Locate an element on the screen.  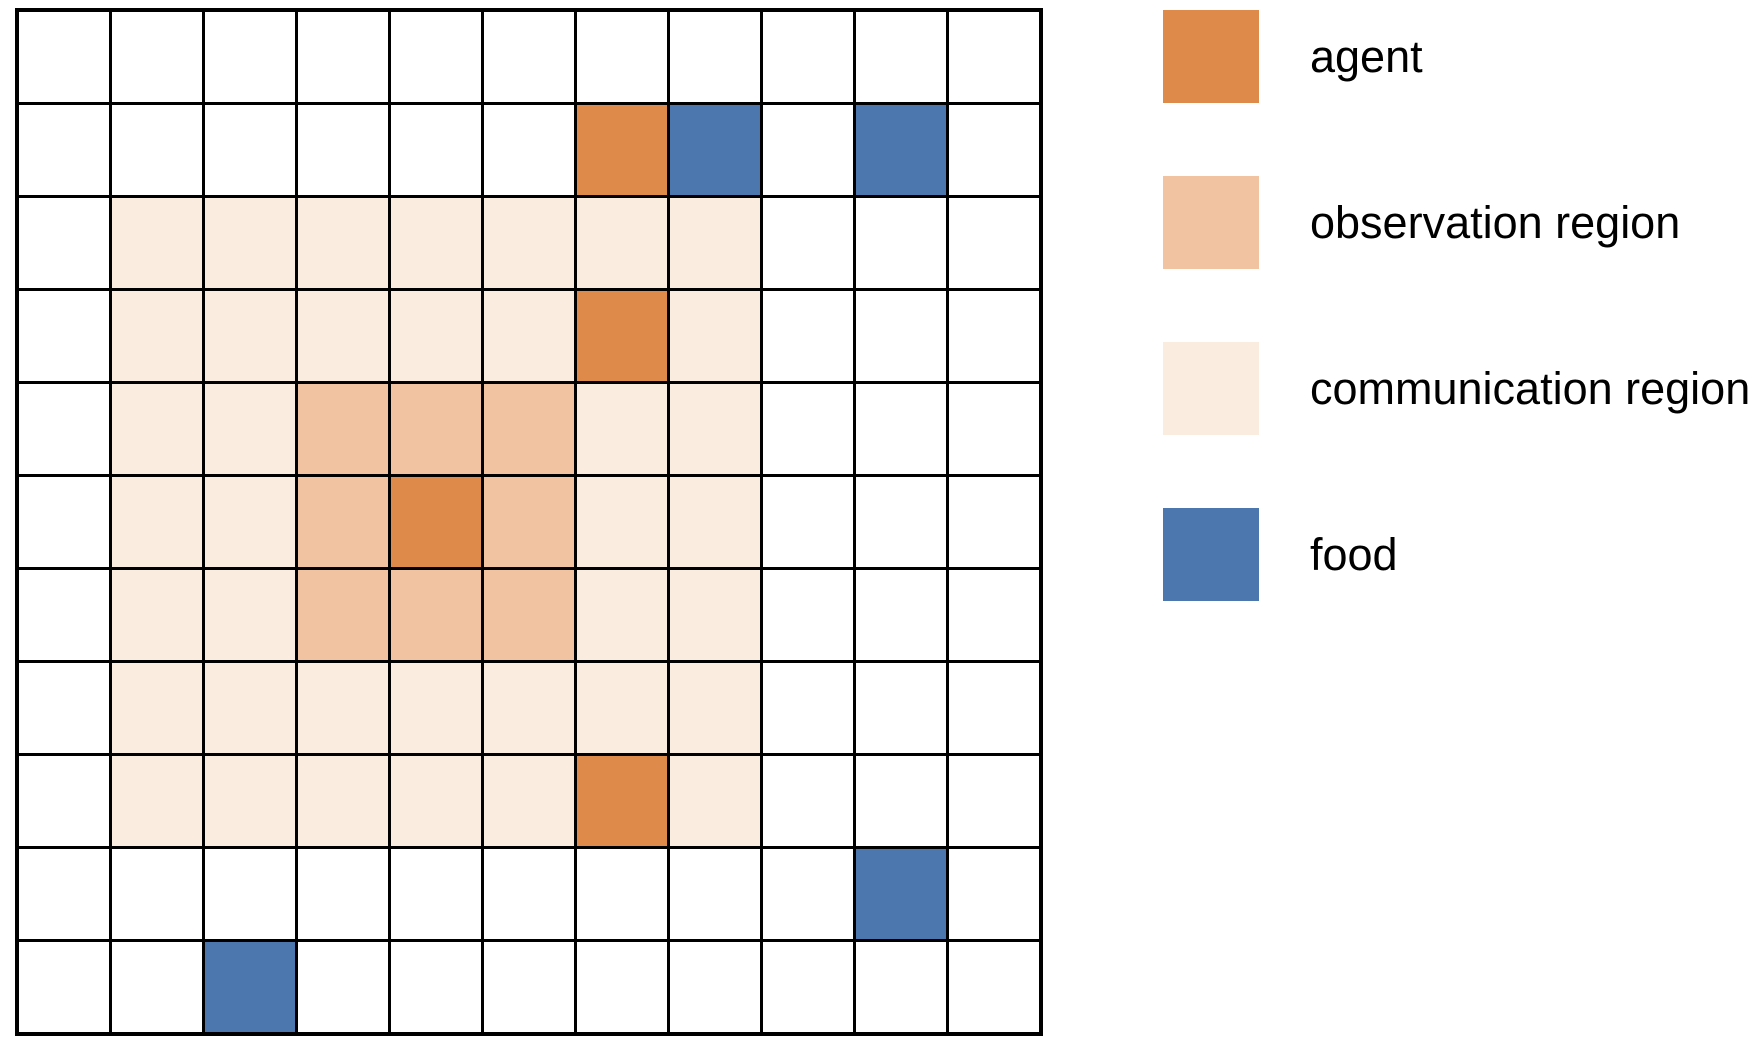
legend-swatch-observation_region-icon is located at coordinates (1211, 222).